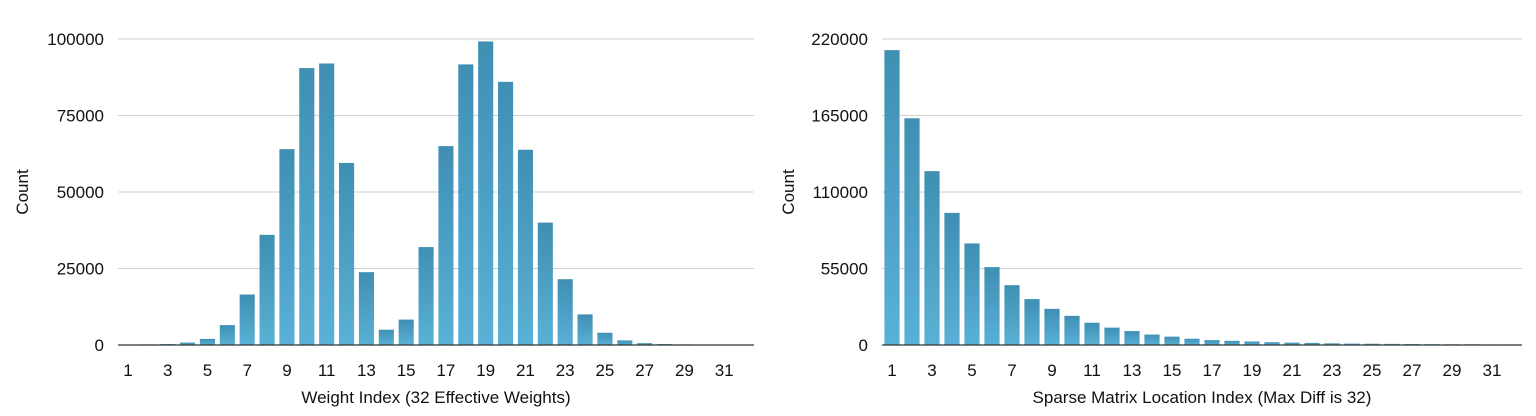  I want to click on y-tick-label: 110000, so click(840, 192).